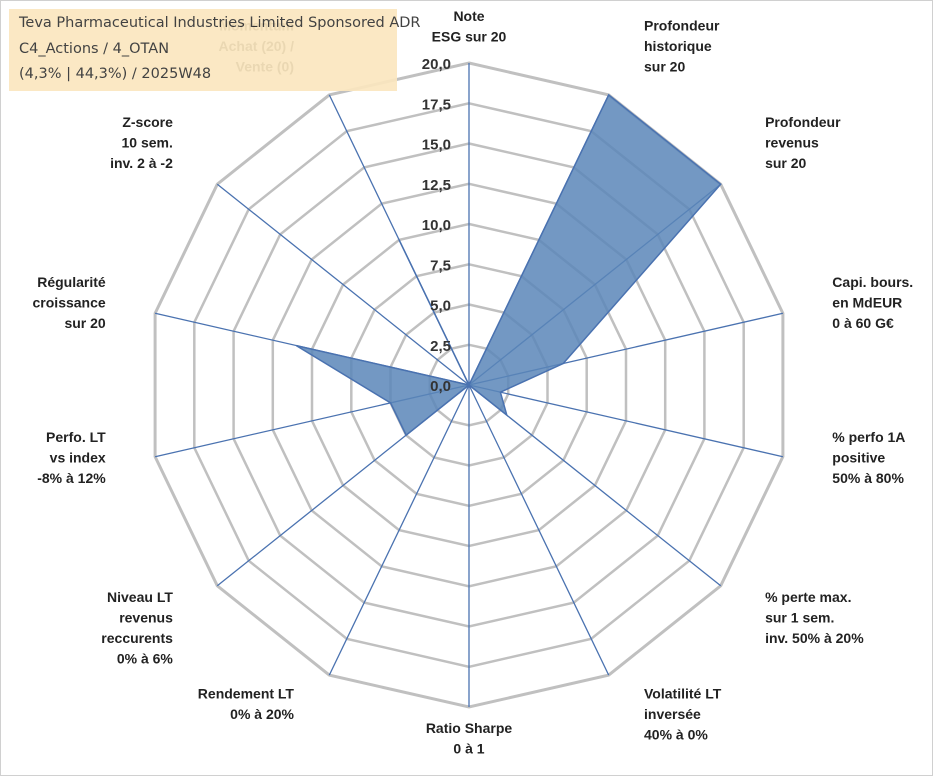 The height and width of the screenshot is (776, 933). What do you see at coordinates (863, 323) in the screenshot?
I see `axis-label-line: 0 à 60 G€` at bounding box center [863, 323].